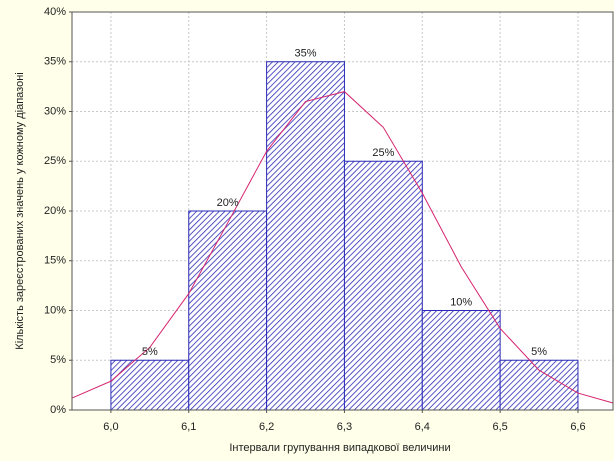  I want to click on x-tick-label: 6,4, so click(422, 427).